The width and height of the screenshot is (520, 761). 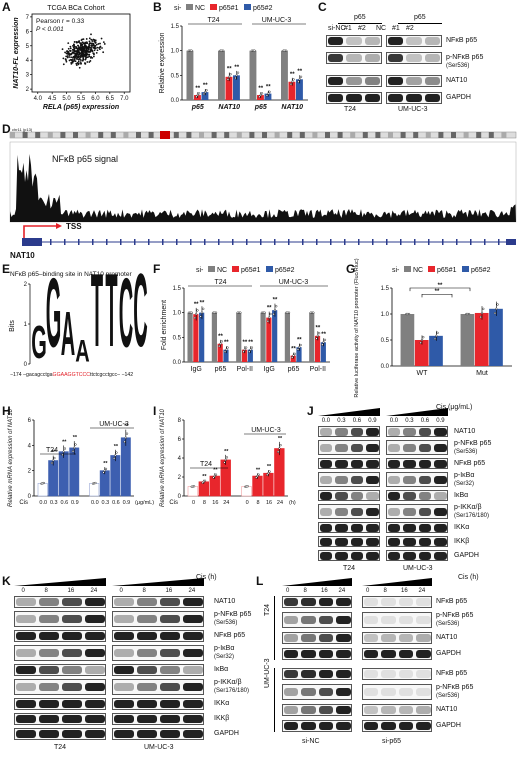 What do you see at coordinates (318, 369) in the screenshot?
I see `x-category-label: Pol-II` at bounding box center [318, 369].